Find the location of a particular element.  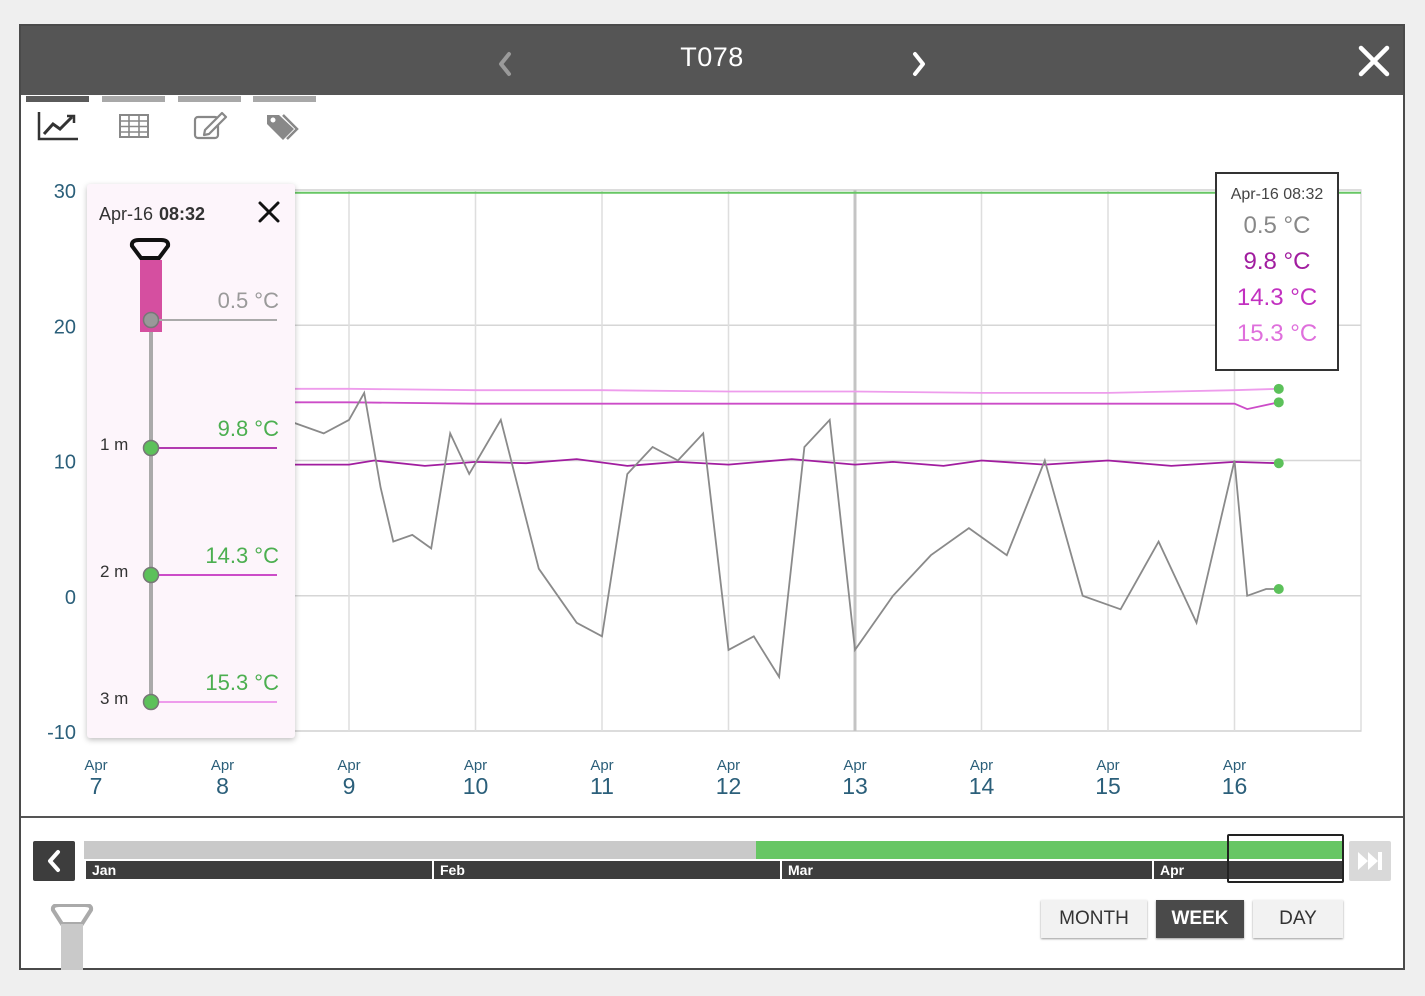

divider is located at coordinates (712, 817).